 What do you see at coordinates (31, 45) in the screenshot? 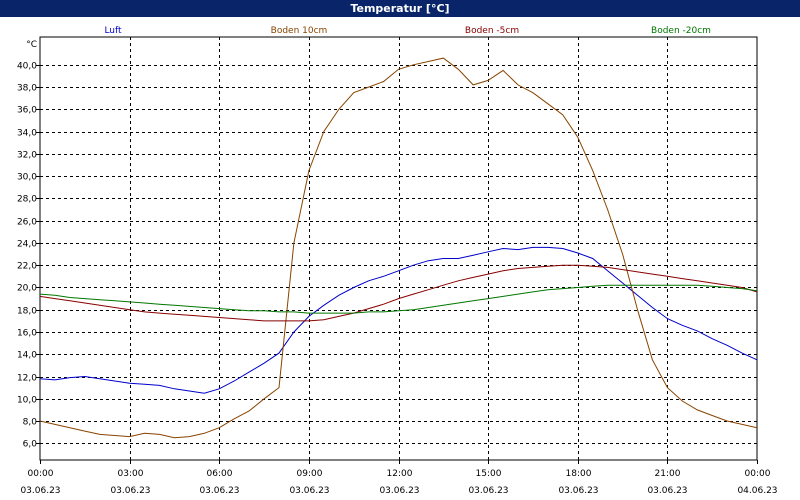
I see `y-axis-unit: °C` at bounding box center [31, 45].